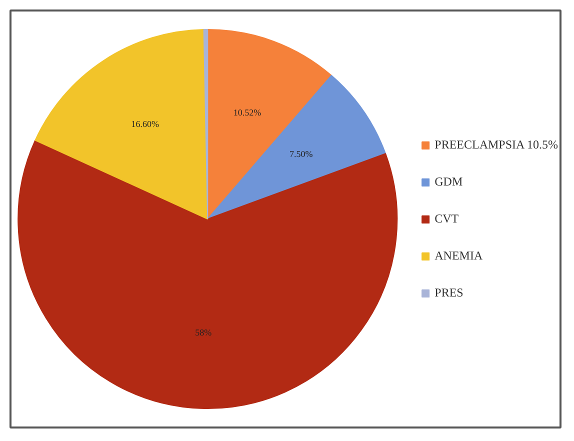 The width and height of the screenshot is (574, 441). Describe the element at coordinates (203, 333) in the screenshot. I see `data-label: 58%` at that location.